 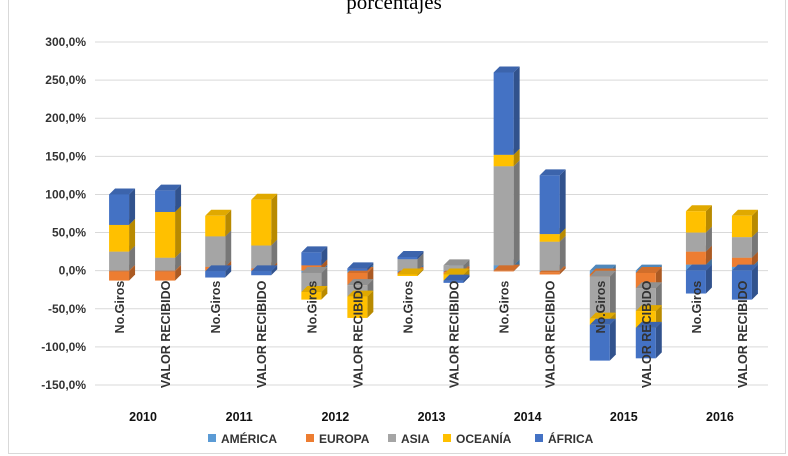 What do you see at coordinates (65, 156) in the screenshot?
I see `y-tick-label: 150,0%` at bounding box center [65, 156].